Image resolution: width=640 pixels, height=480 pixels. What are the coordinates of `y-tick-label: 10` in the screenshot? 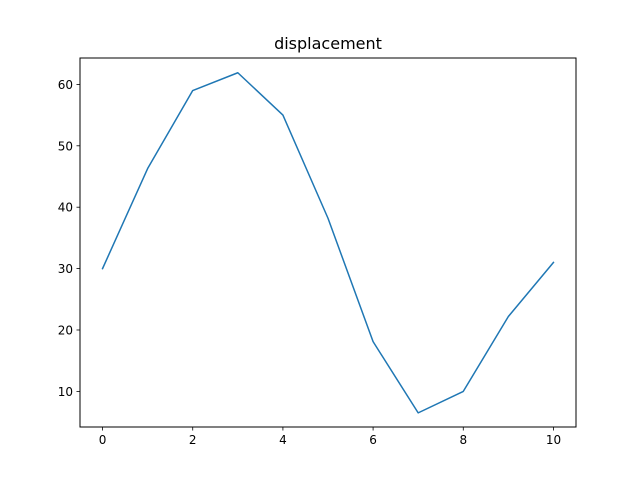 It's located at (65, 392).